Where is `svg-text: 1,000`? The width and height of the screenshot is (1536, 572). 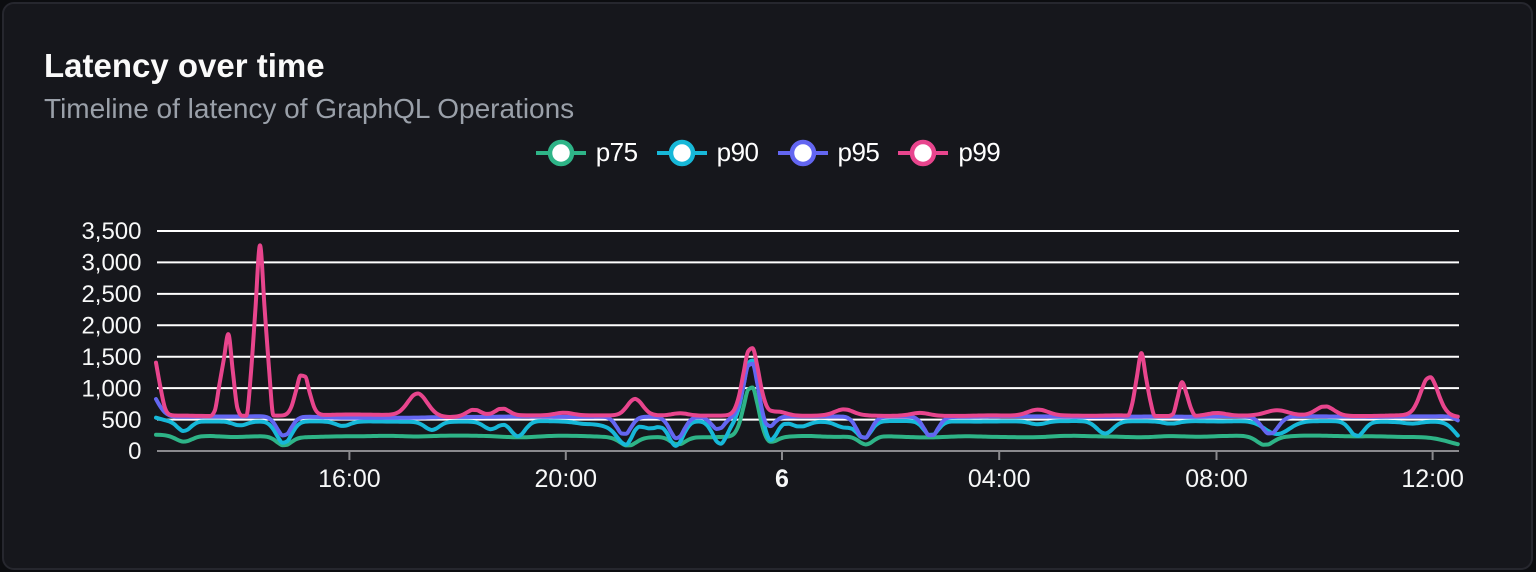
svg-text: 1,000 is located at coordinates (111, 388).